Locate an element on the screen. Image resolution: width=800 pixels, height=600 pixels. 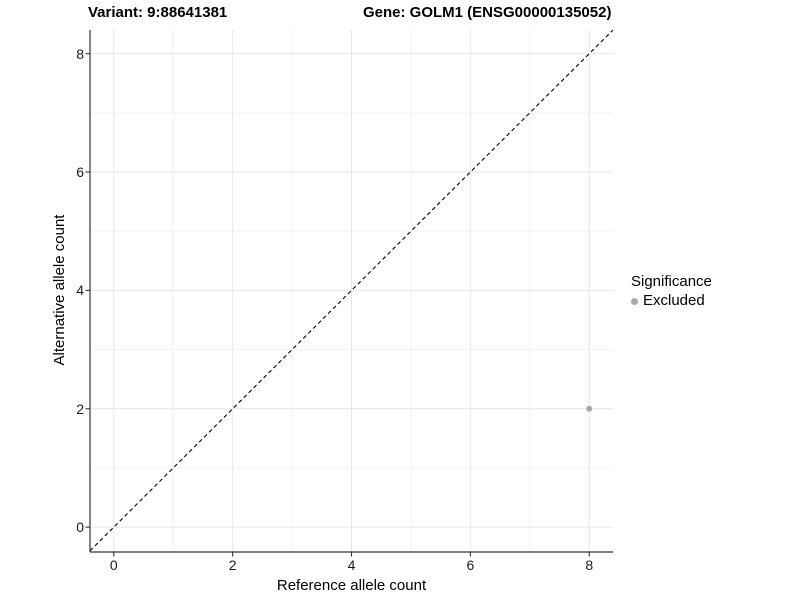
legend-item-excluded: Excluded is located at coordinates (671, 301).